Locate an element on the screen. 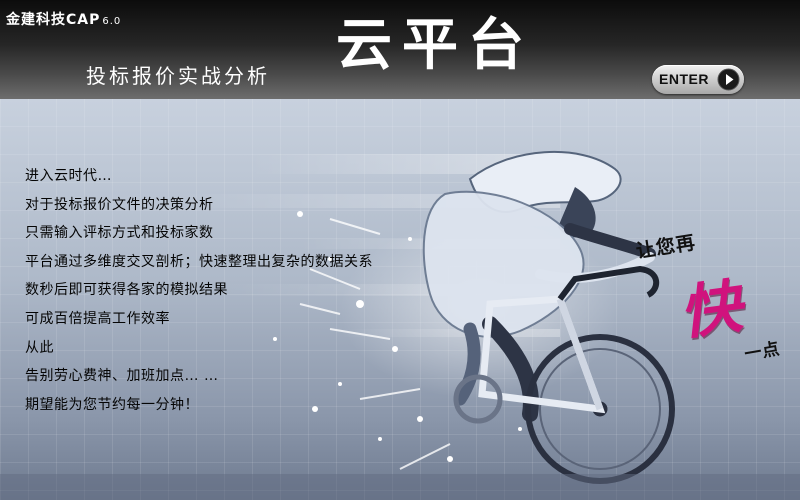 The width and height of the screenshot is (800, 500). slogan-highlight: 快 is located at coordinates (715, 310).